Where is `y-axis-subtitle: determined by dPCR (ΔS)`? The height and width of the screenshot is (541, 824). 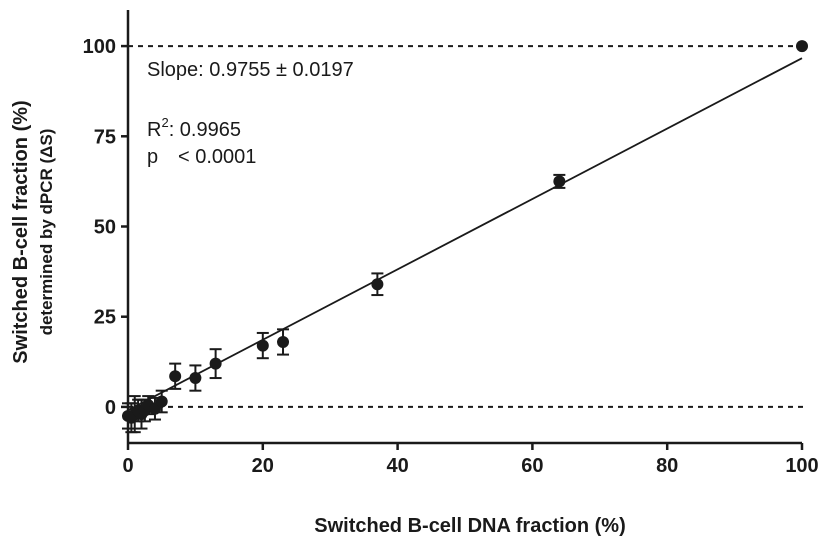 y-axis-subtitle: determined by dPCR (ΔS) is located at coordinates (46, 232).